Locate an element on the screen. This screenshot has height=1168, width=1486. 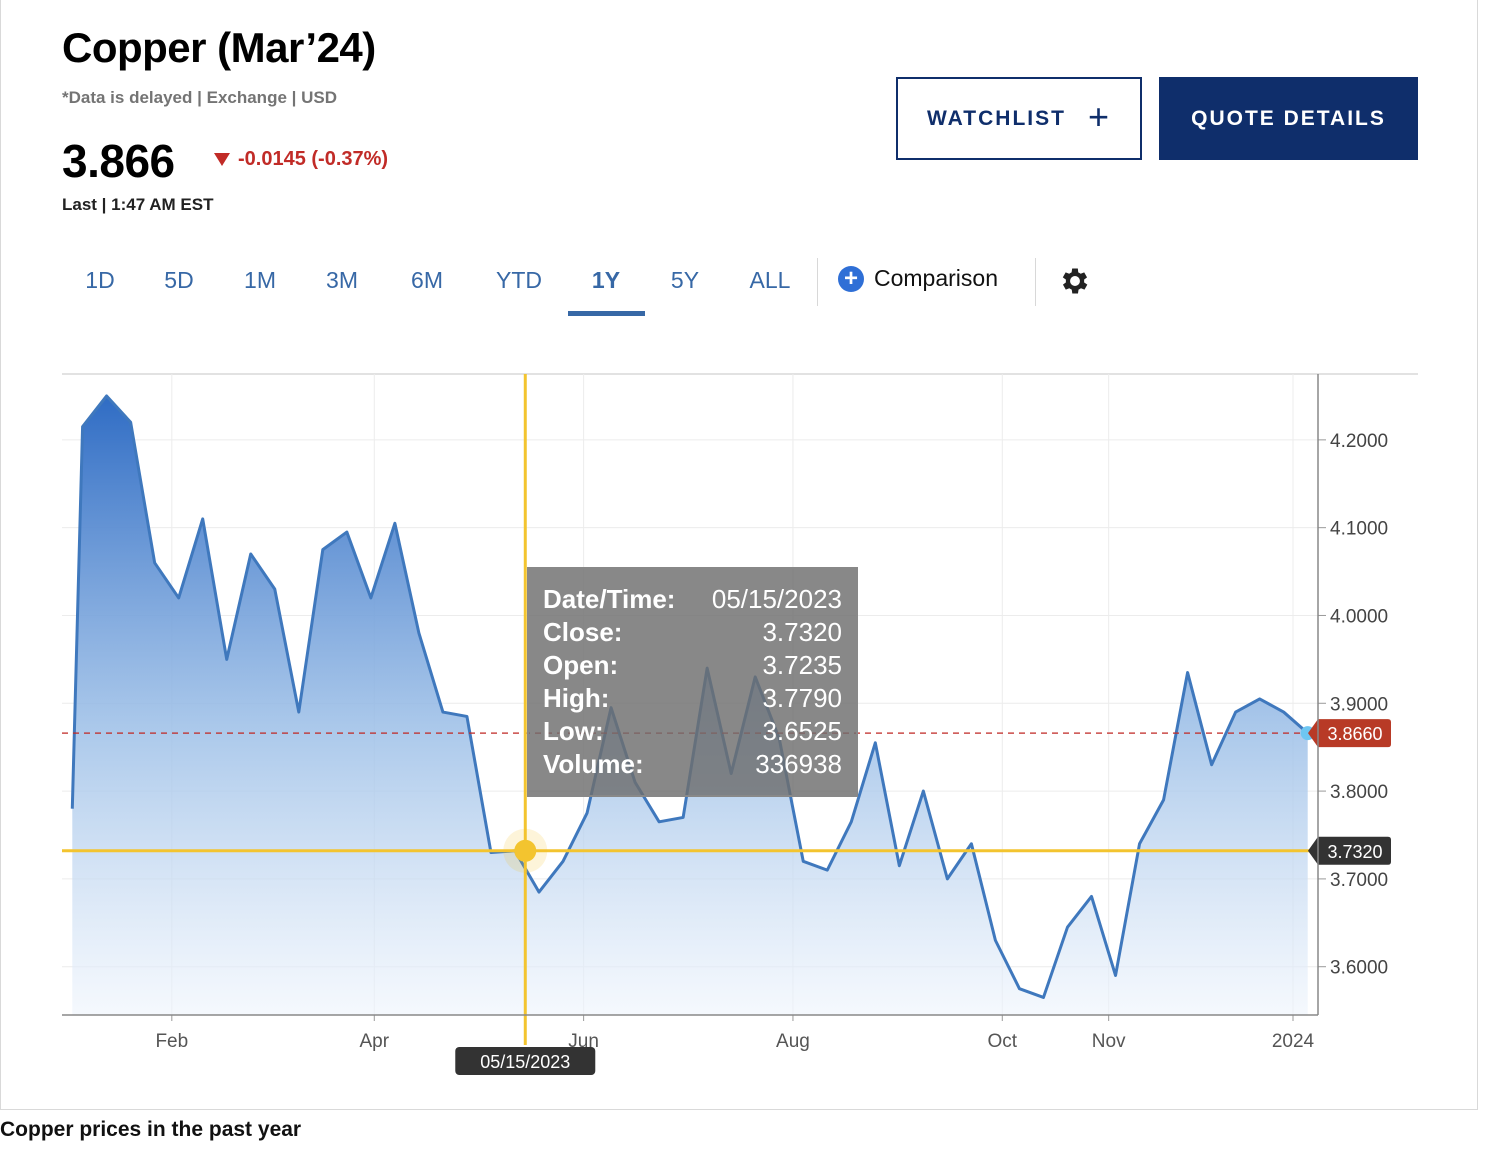
plus-icon: + is located at coordinates (1099, 116).